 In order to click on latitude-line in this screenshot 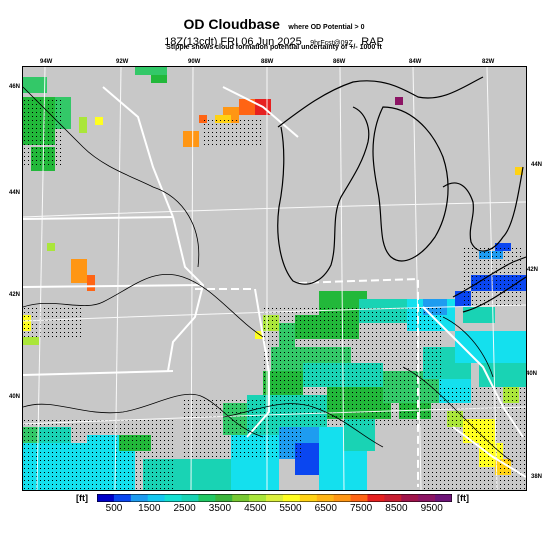, I will do `click(274, 415)`.